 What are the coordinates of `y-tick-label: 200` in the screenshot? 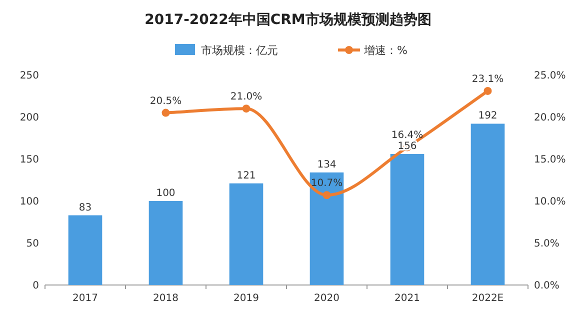 It's located at (29, 118).